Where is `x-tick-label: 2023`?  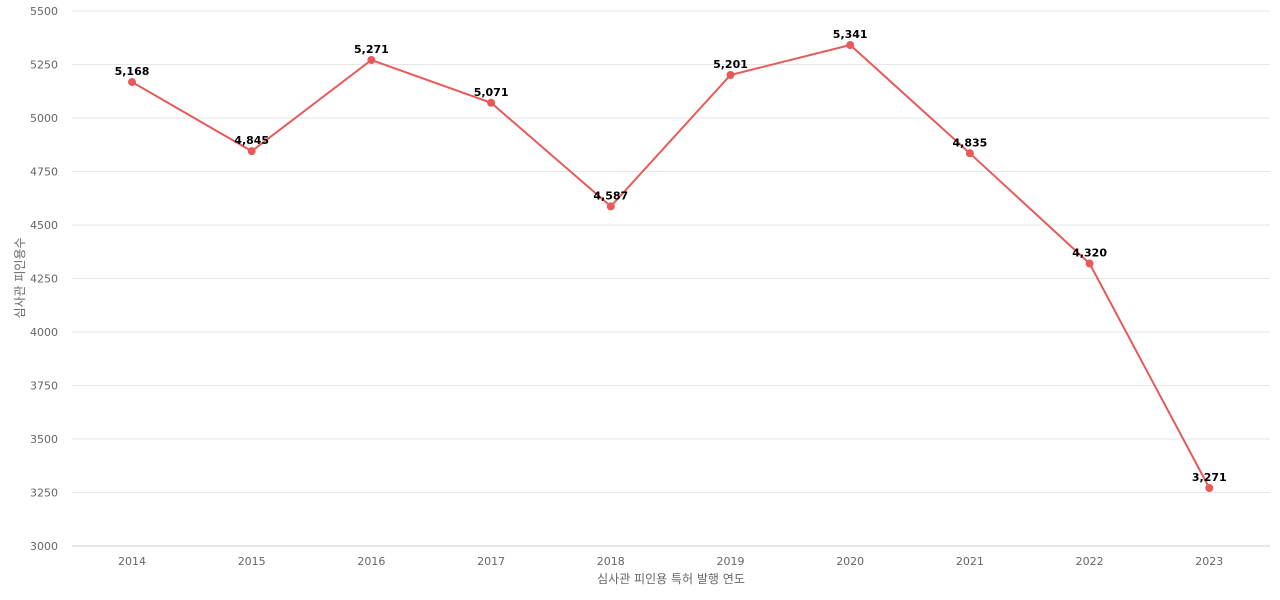
x-tick-label: 2023 is located at coordinates (1209, 561).